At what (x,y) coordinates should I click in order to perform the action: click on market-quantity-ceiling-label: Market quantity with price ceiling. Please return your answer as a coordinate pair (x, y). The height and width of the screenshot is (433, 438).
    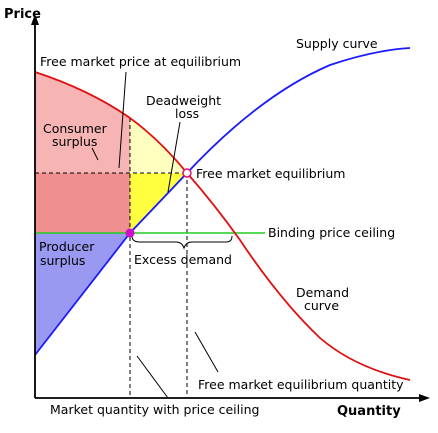
    Looking at the image, I should click on (154, 409).